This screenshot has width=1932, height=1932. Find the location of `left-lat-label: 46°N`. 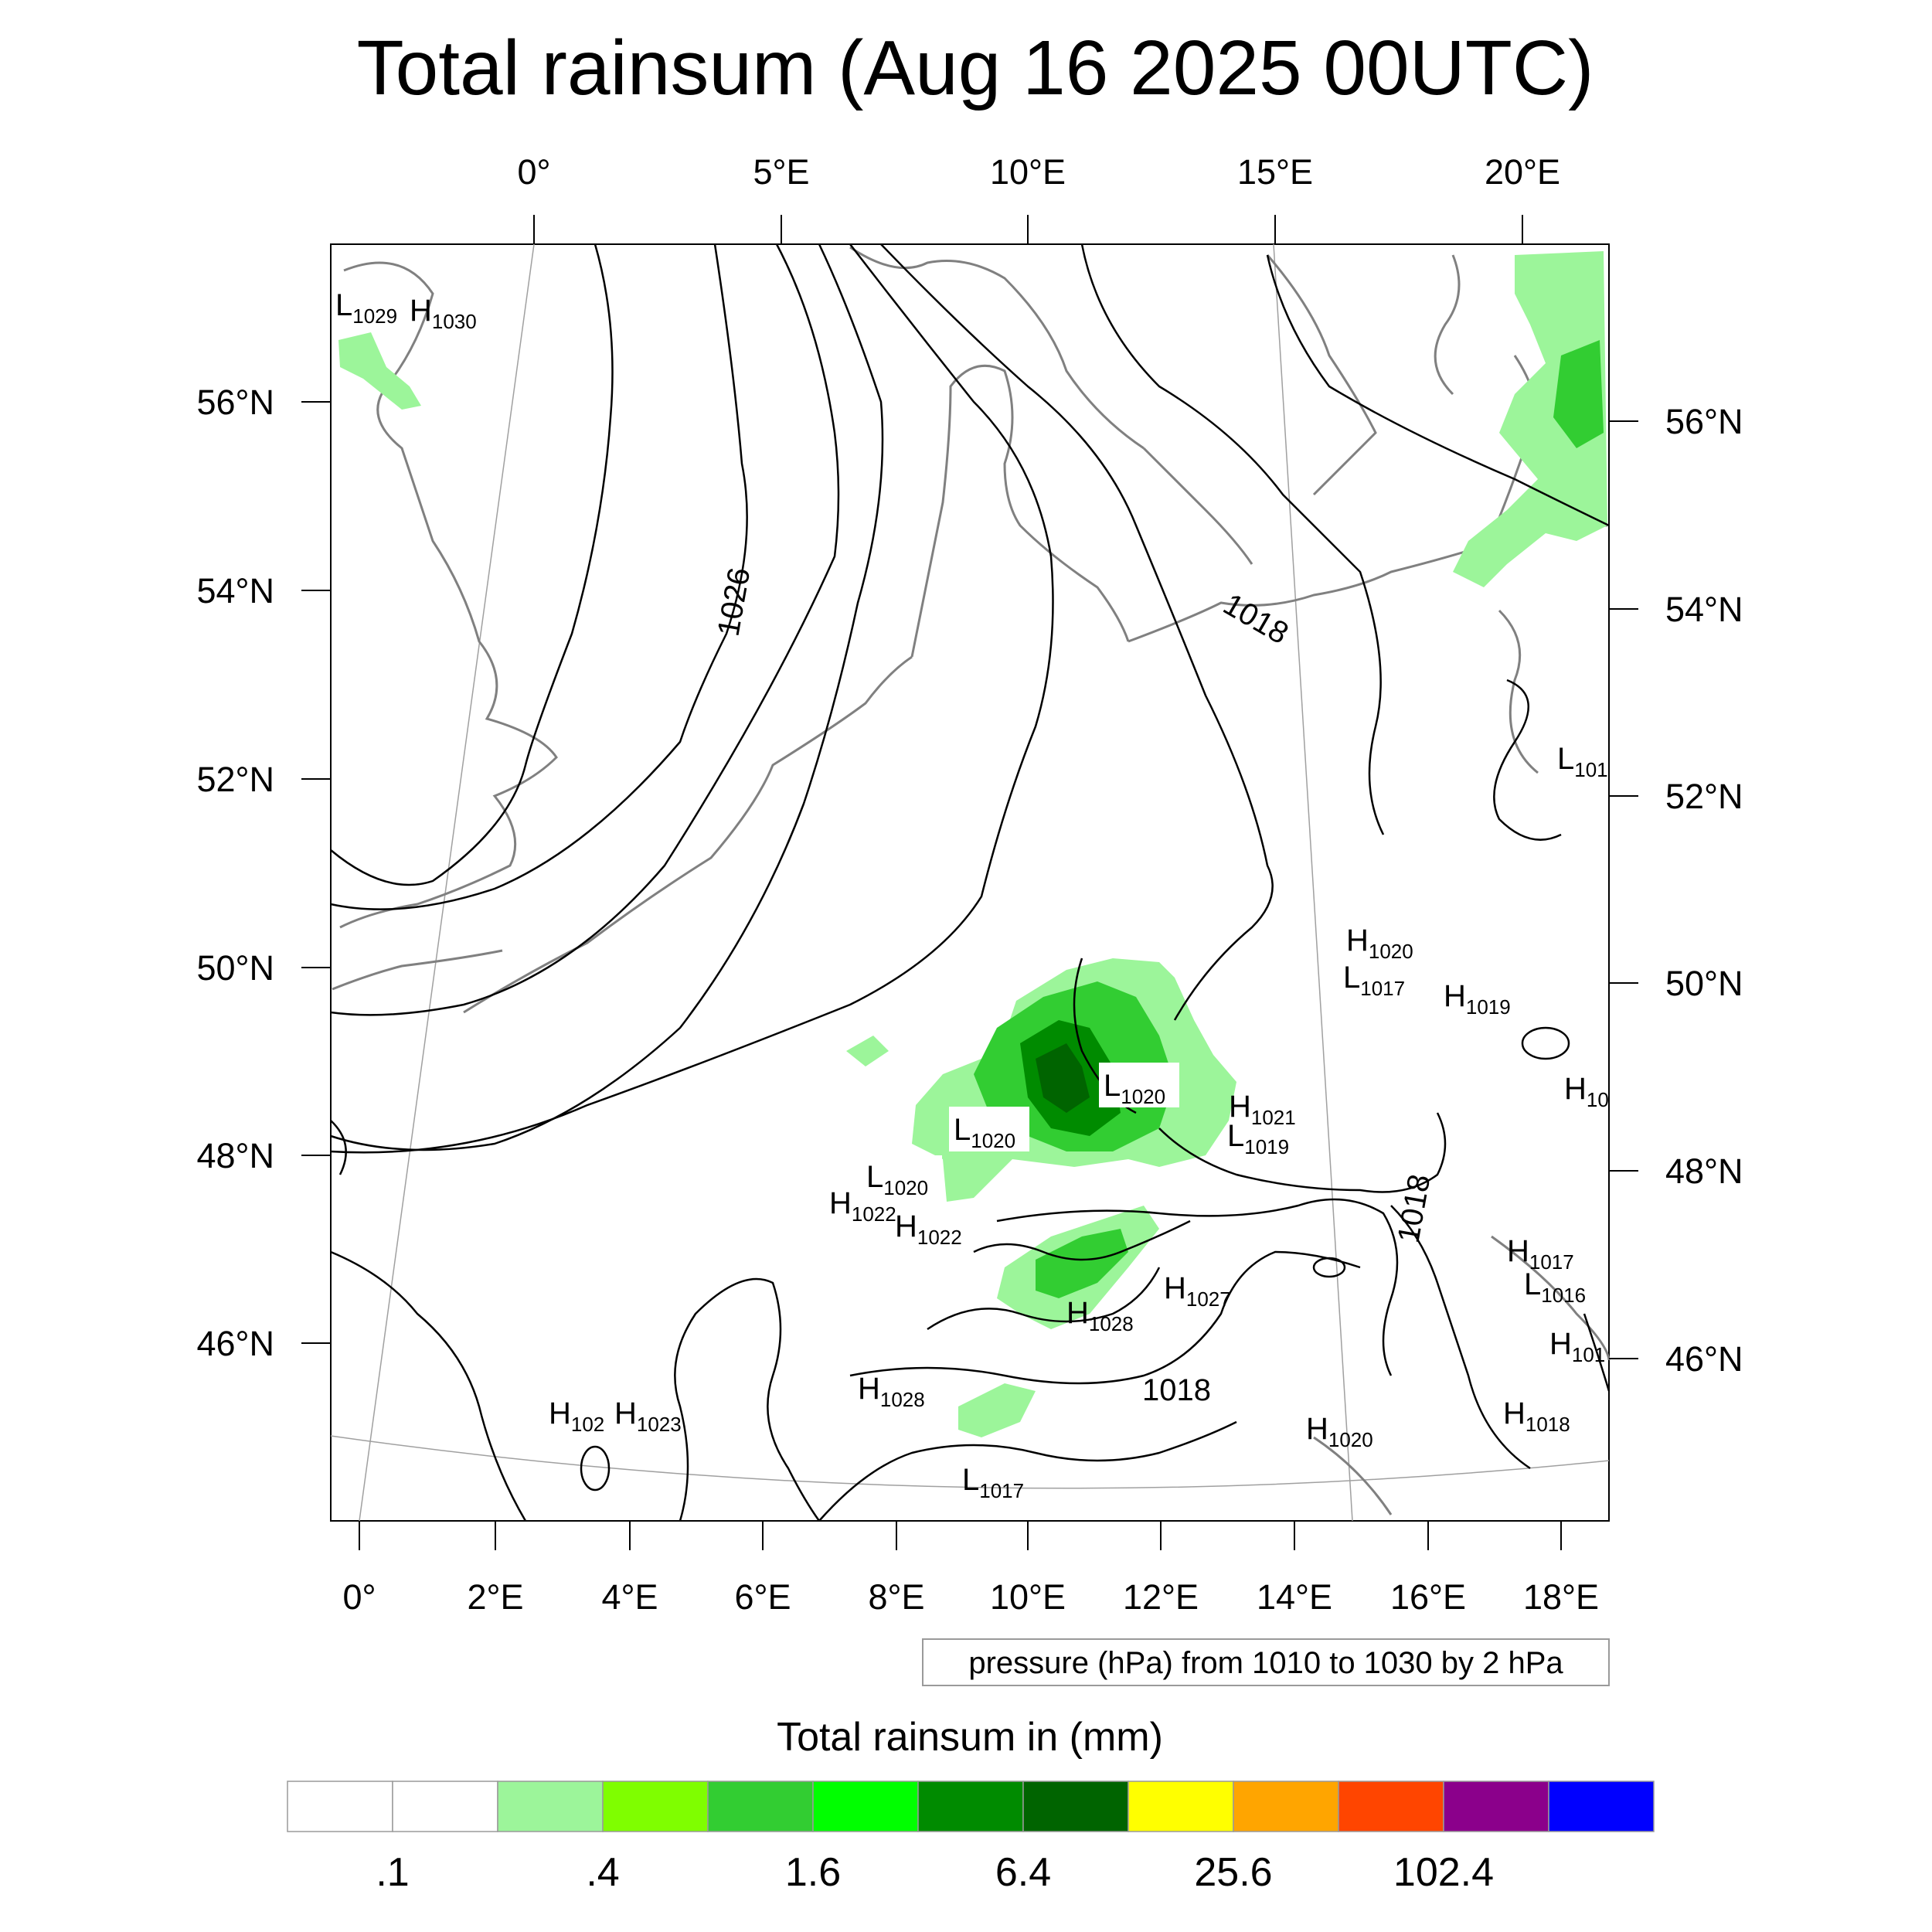

left-lat-label: 46°N is located at coordinates (235, 1343).